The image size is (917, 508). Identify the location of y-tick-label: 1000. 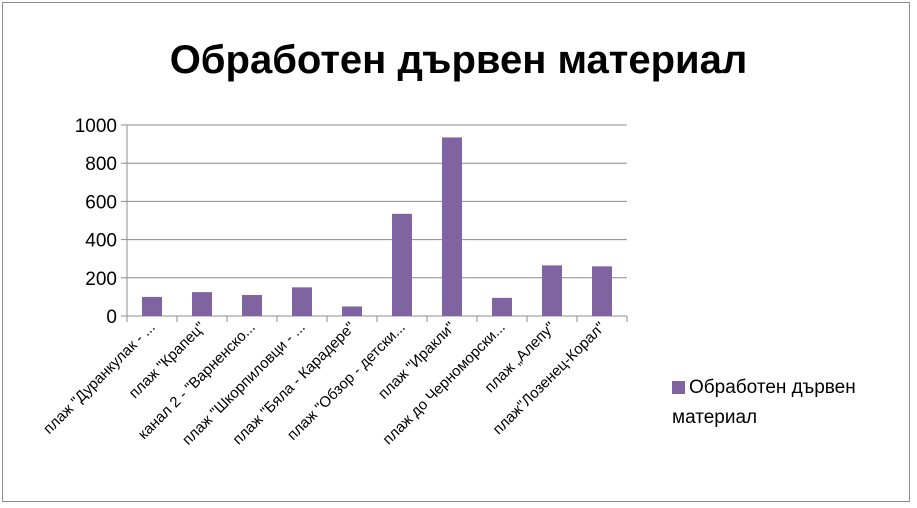
(96, 126).